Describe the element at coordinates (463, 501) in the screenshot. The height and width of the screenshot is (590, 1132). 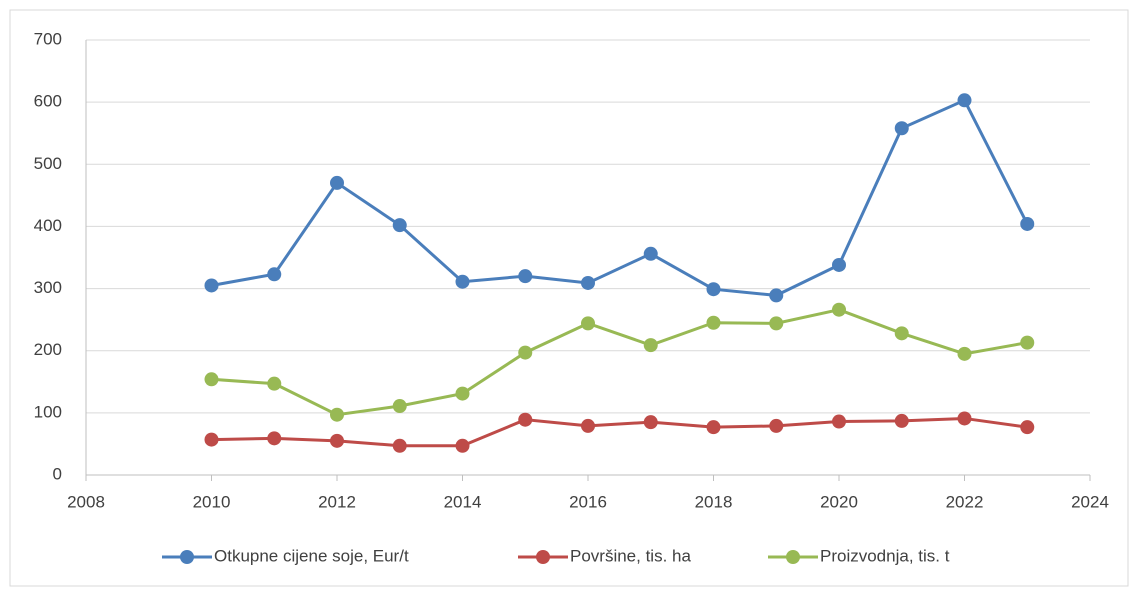
I see `x-tick-label: 2014` at that location.